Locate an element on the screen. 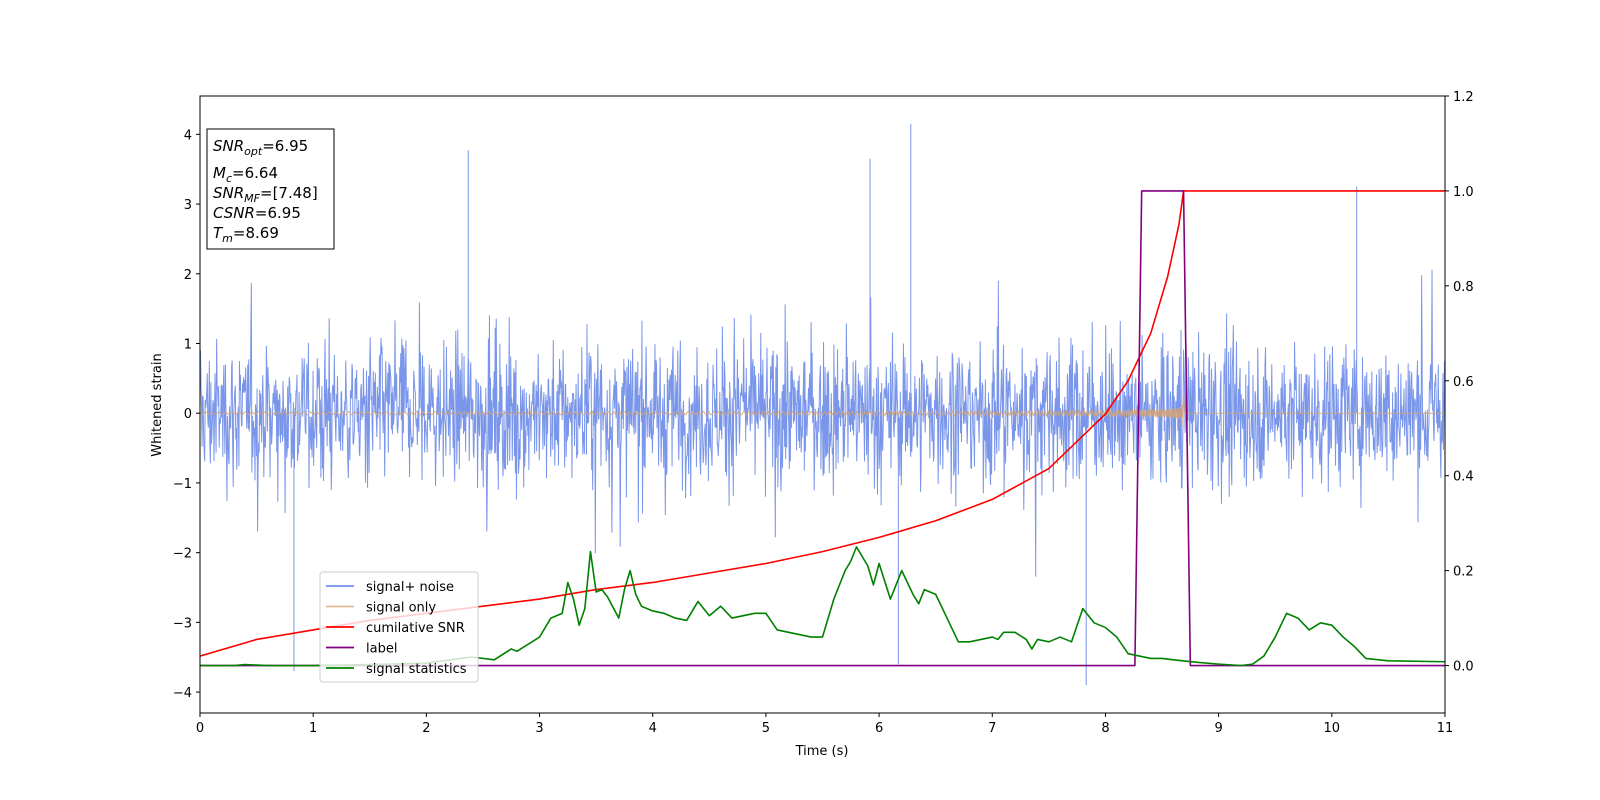 Image resolution: width=1600 pixels, height=800 pixels. y-tick-label: −2 is located at coordinates (182, 554).